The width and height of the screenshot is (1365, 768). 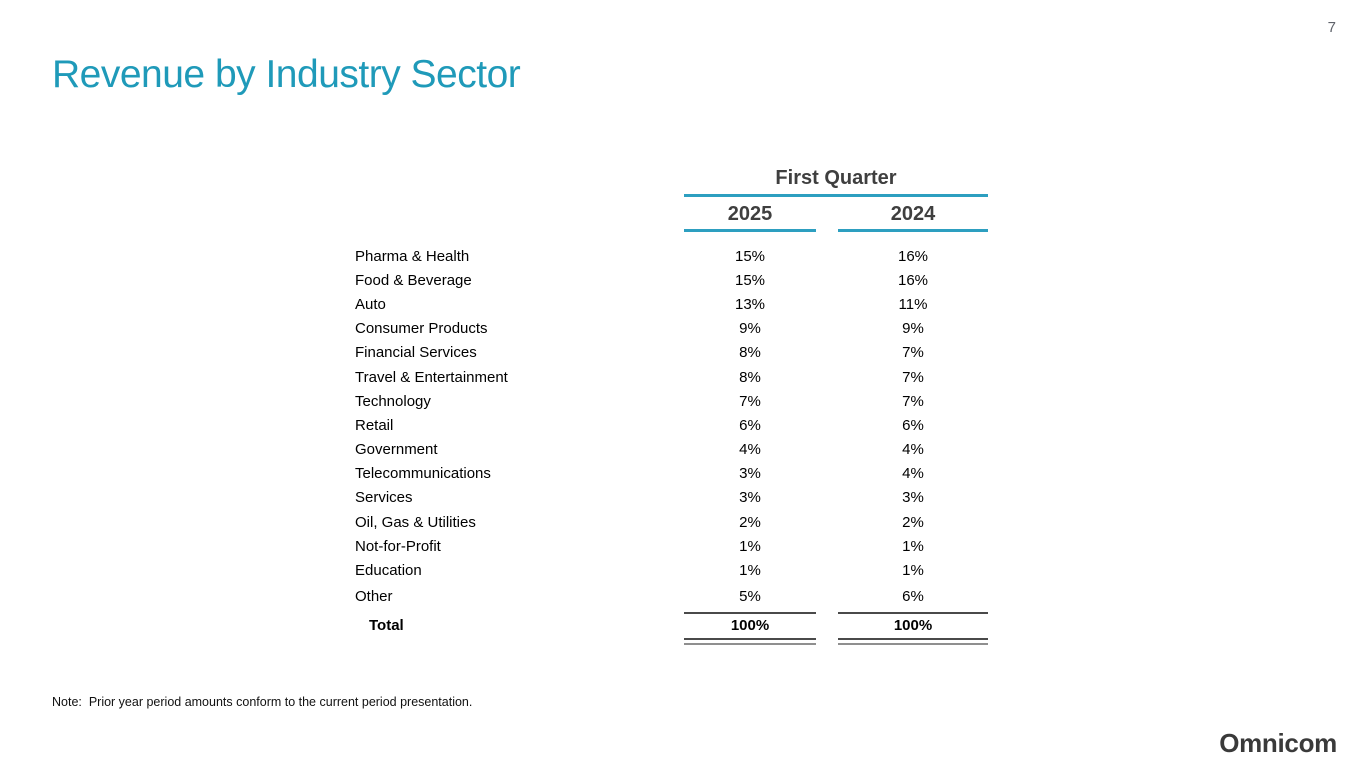 I want to click on column-header-2024: 2024, so click(x=913, y=217).